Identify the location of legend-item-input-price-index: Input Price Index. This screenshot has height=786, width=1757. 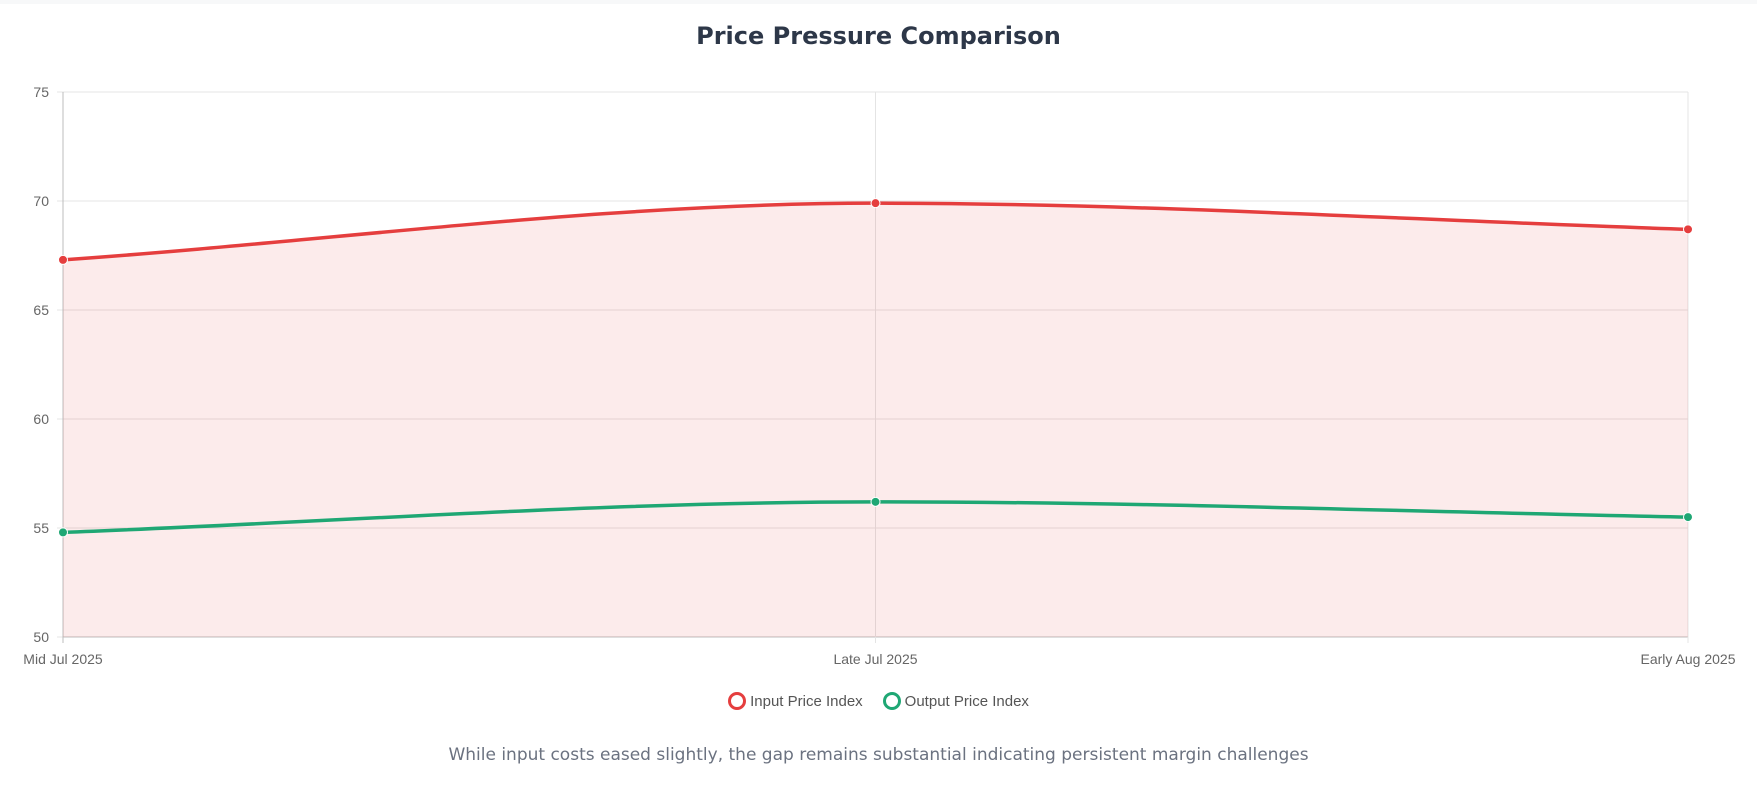
(795, 701).